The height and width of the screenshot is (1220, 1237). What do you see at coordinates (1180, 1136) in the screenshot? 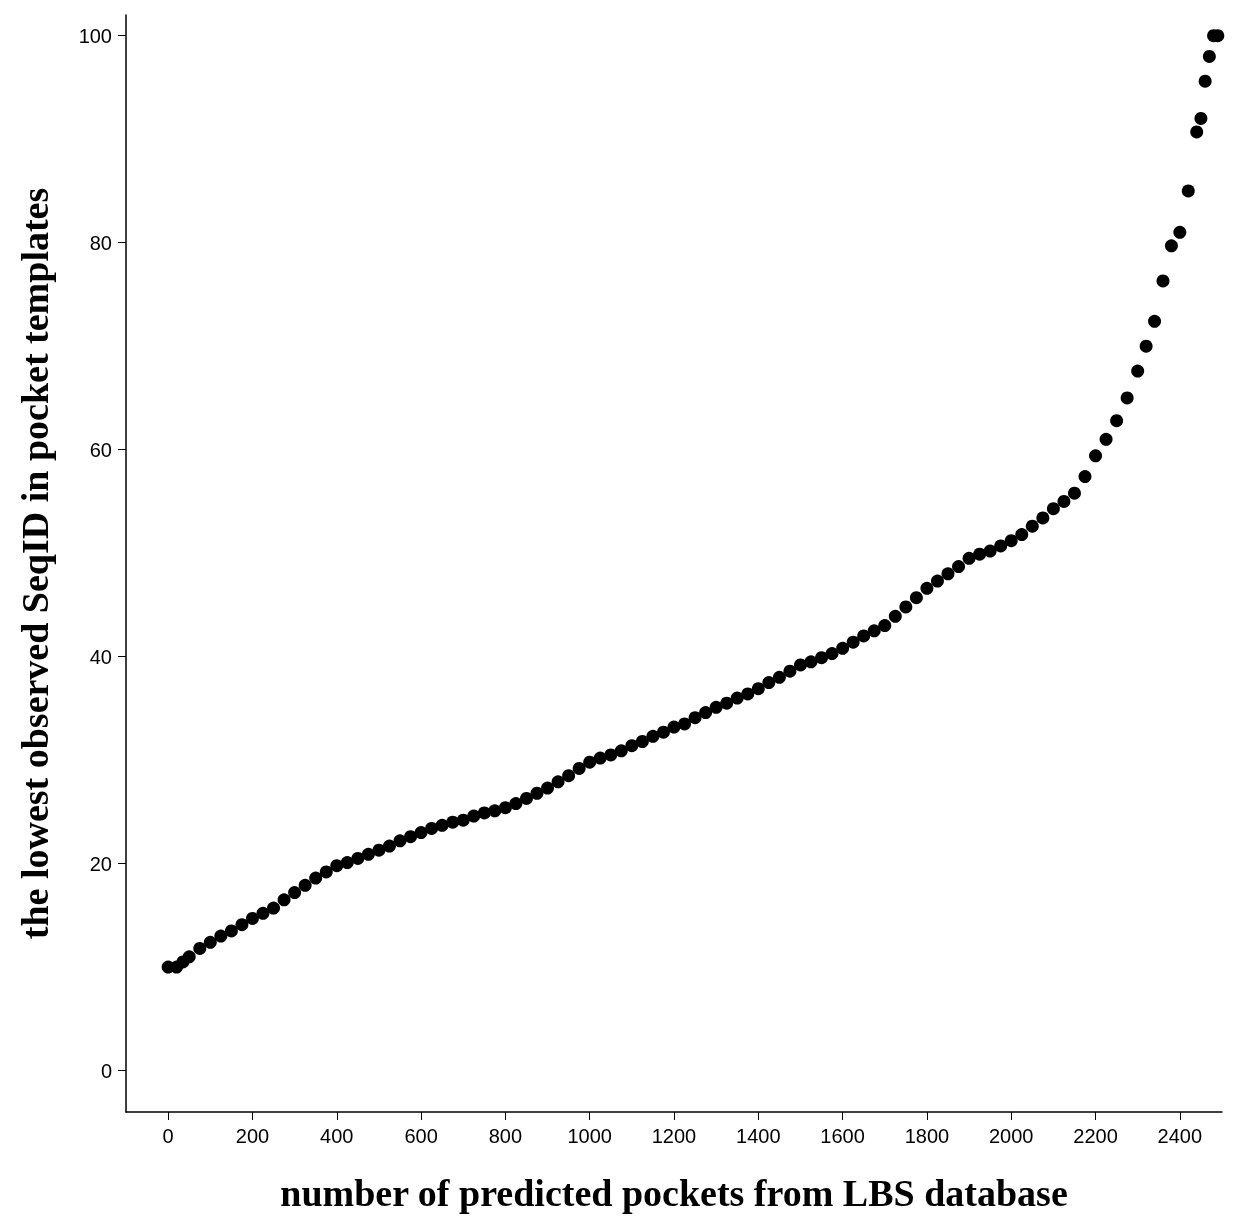
I see `x-tick-label: 2400` at bounding box center [1180, 1136].